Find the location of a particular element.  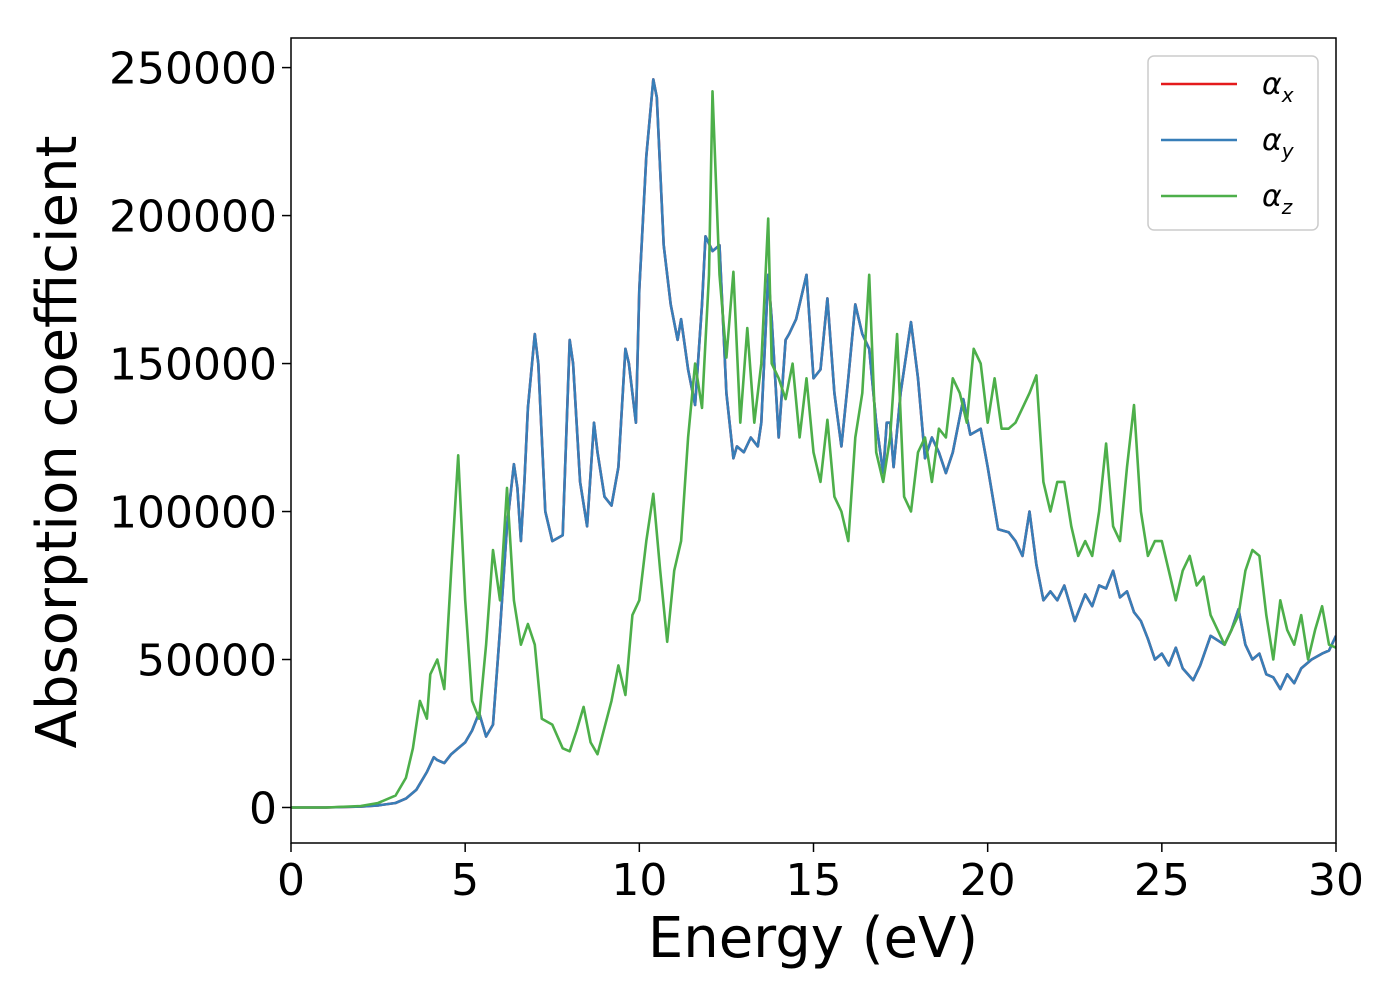

x-tick-label: 5 is located at coordinates (465, 880).